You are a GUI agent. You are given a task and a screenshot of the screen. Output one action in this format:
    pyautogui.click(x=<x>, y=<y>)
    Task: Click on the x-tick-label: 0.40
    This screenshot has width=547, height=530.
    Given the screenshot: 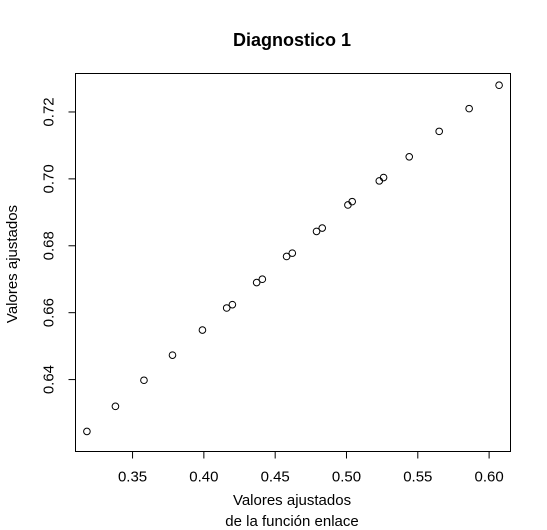 What is the action you would take?
    pyautogui.click(x=203, y=477)
    